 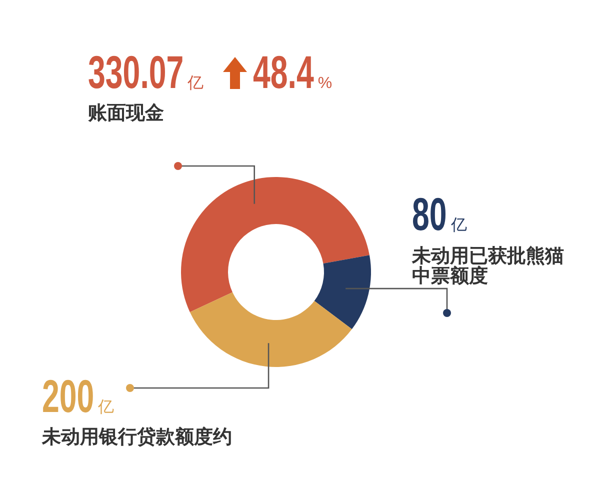 I want to click on slice-label: 未动用已获批熊猫中票额度, so click(x=487, y=266).